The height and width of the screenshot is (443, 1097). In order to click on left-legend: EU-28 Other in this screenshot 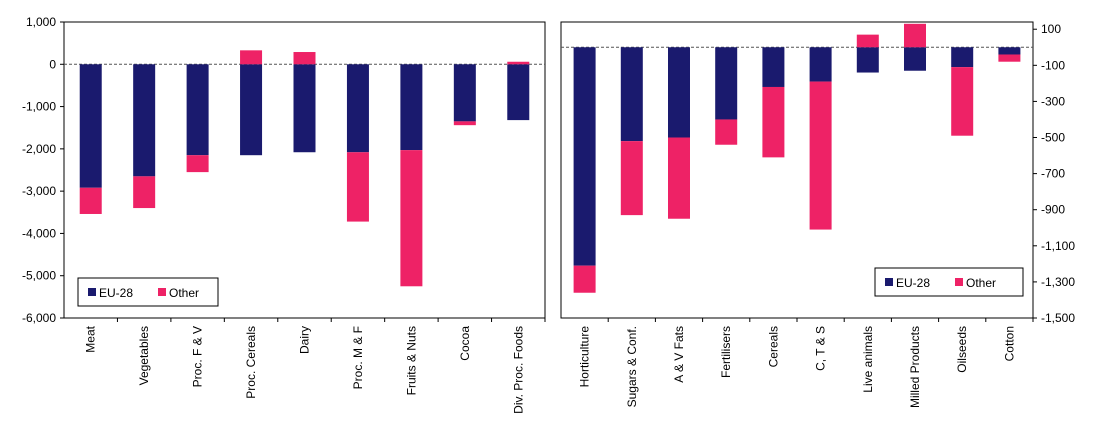, I will do `click(148, 292)`.